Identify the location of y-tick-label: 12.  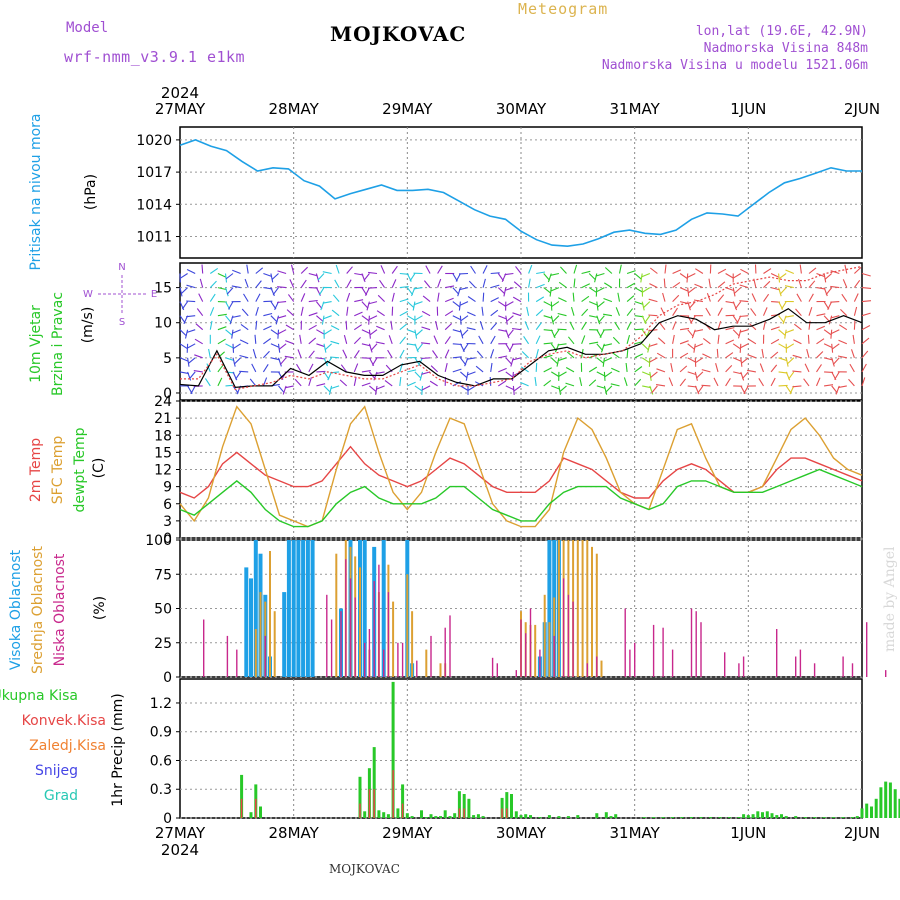
(163, 471).